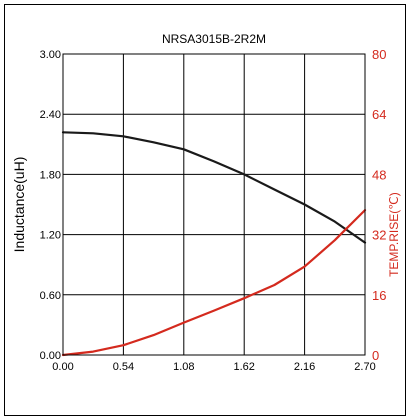 This screenshot has height=420, width=412. What do you see at coordinates (379, 114) in the screenshot?
I see `y2-tick-label: 64` at bounding box center [379, 114].